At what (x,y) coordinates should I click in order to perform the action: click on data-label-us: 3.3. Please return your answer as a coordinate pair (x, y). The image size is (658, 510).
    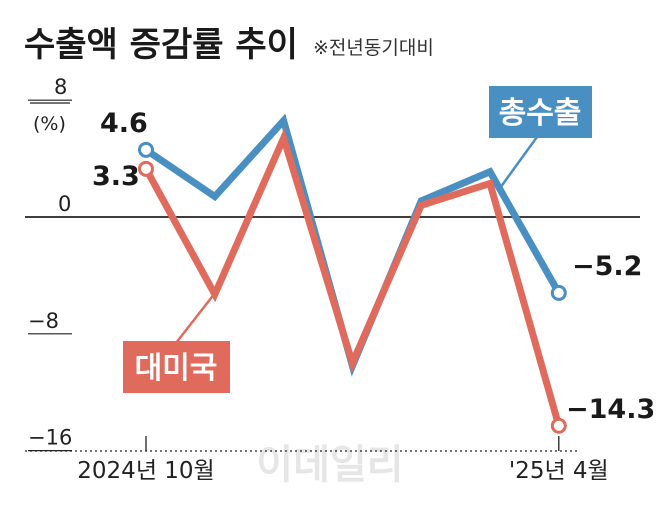
    Looking at the image, I should click on (116, 176).